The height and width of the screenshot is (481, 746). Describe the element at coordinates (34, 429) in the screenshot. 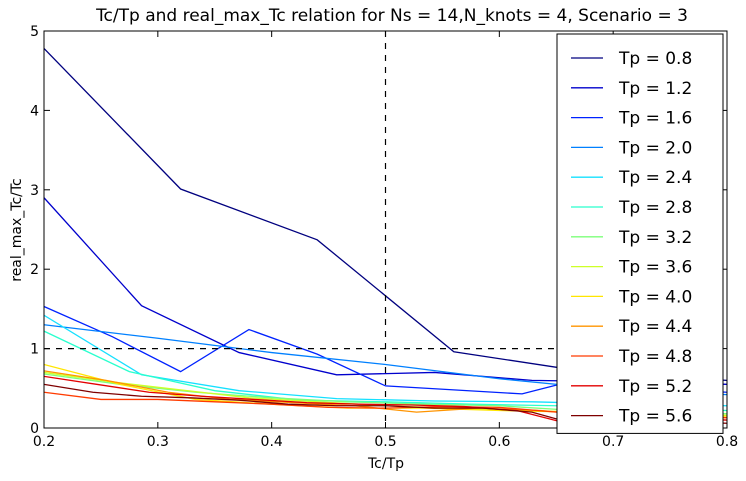

I see `y-tick-label: 0` at that location.